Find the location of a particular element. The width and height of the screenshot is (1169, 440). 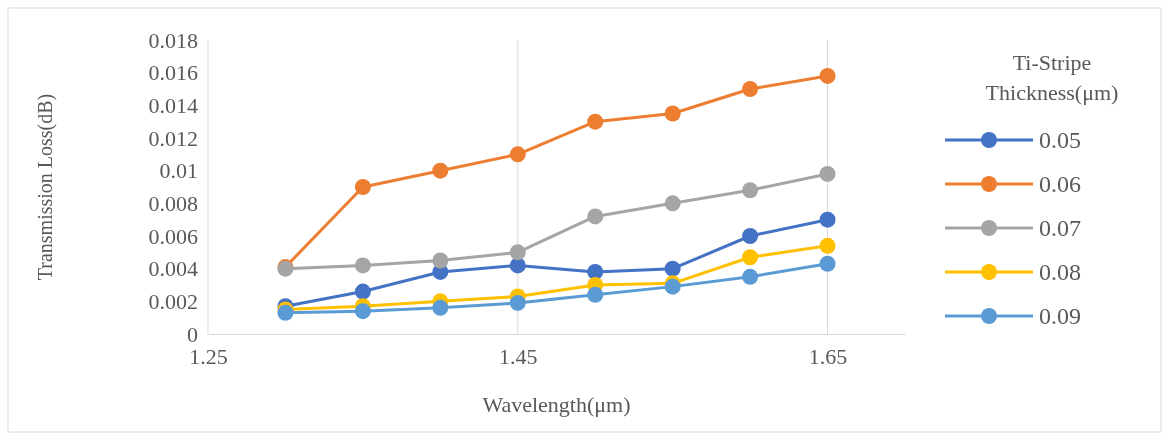

legend-label: 0.08 is located at coordinates (1060, 272).